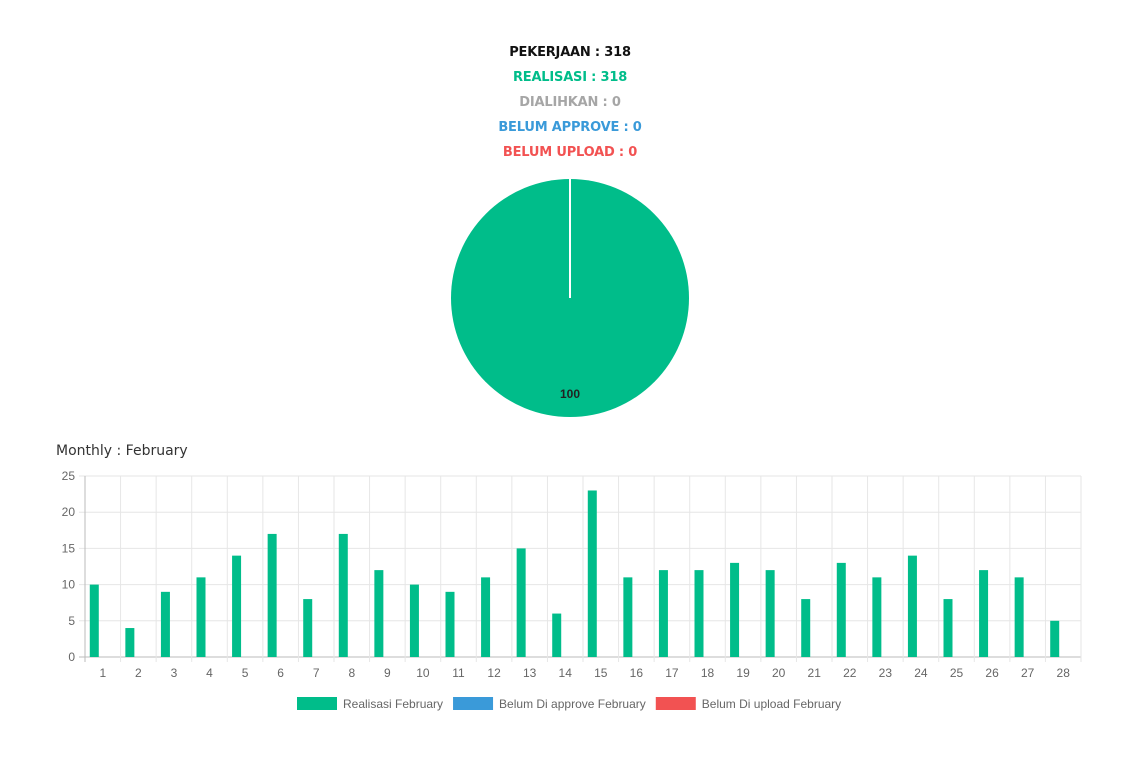 The width and height of the screenshot is (1140, 764). I want to click on y-tick-label: 25, so click(69, 476).